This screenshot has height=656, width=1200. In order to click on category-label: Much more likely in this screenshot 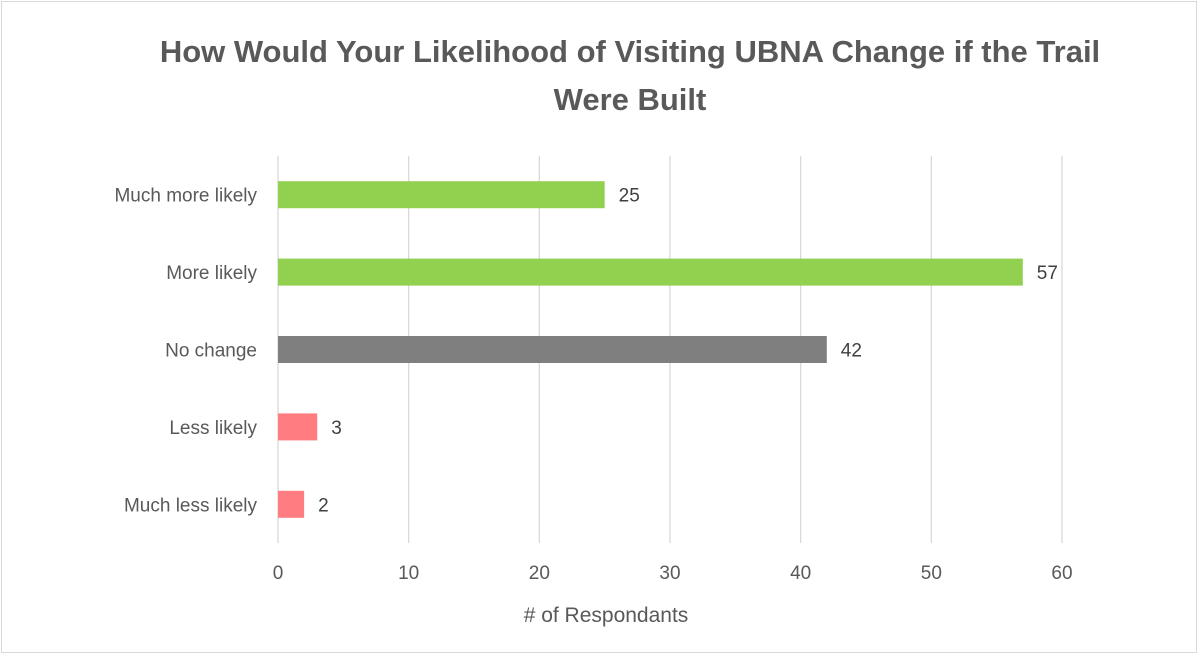, I will do `click(185, 196)`.